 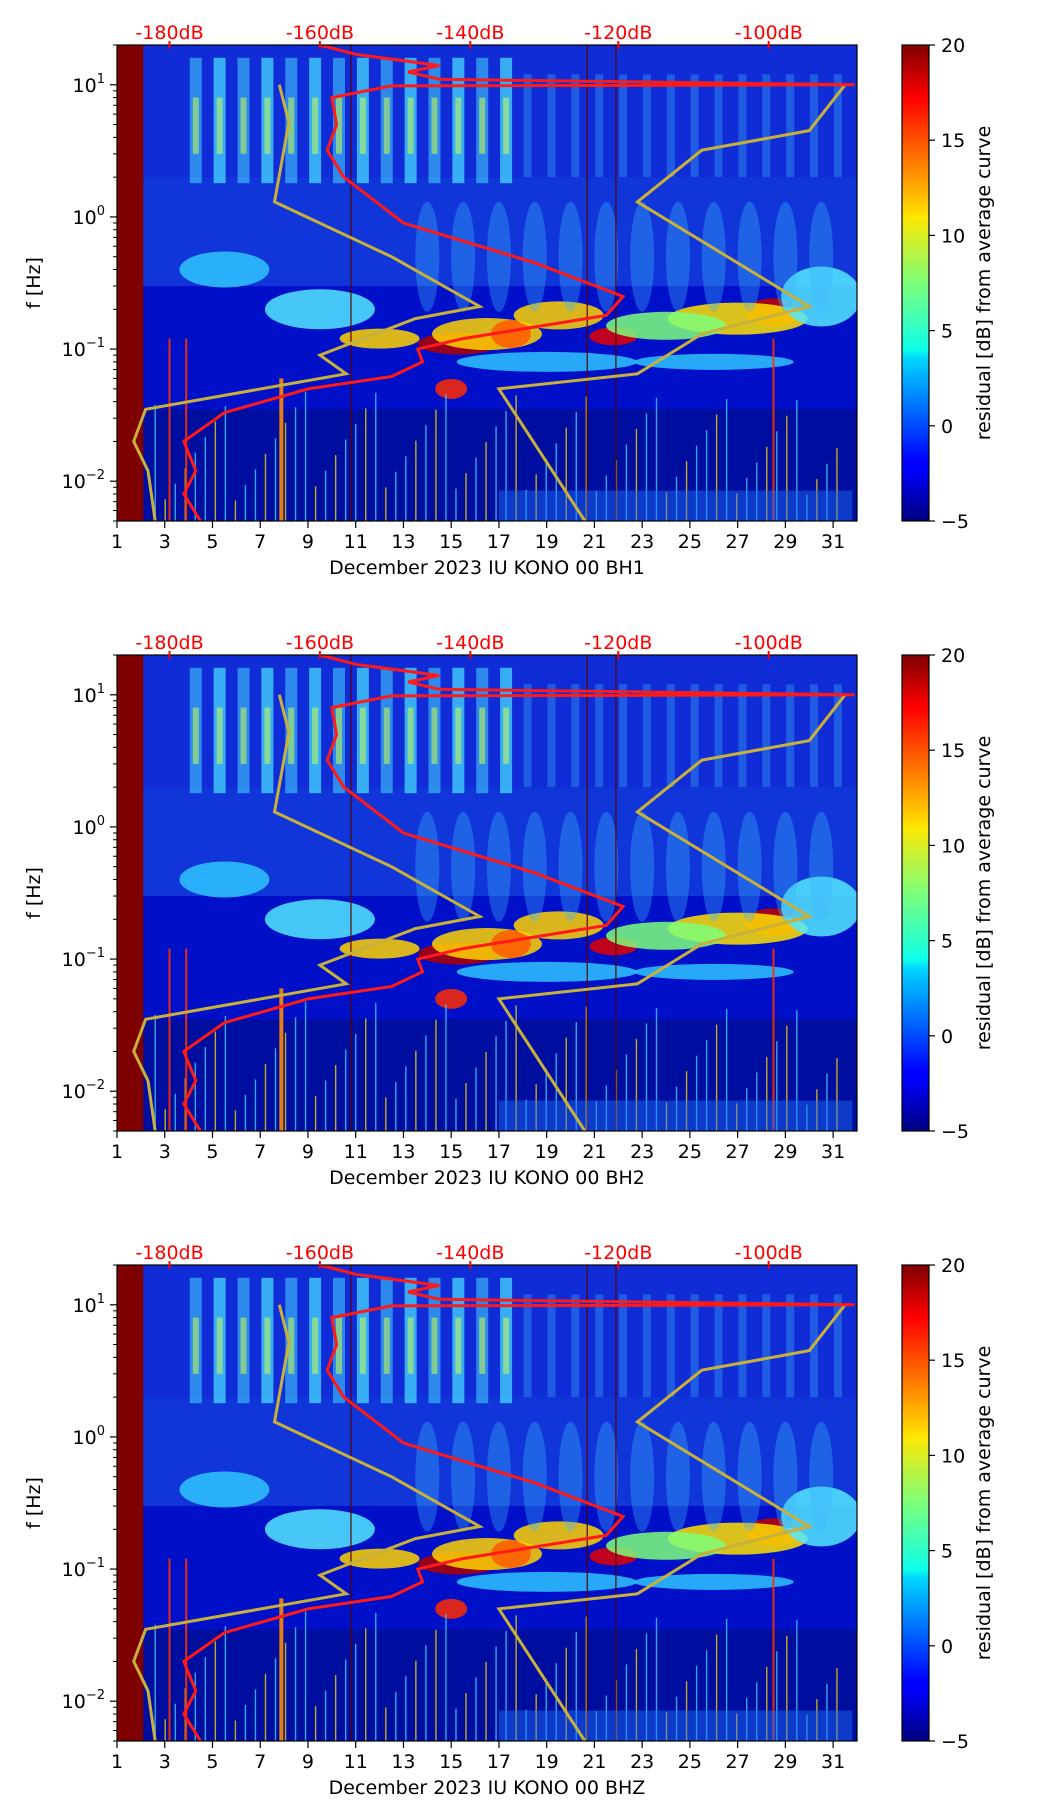 I want to click on x-axis-label: December 2023 IU KONO 00 BH1, so click(x=487, y=568).